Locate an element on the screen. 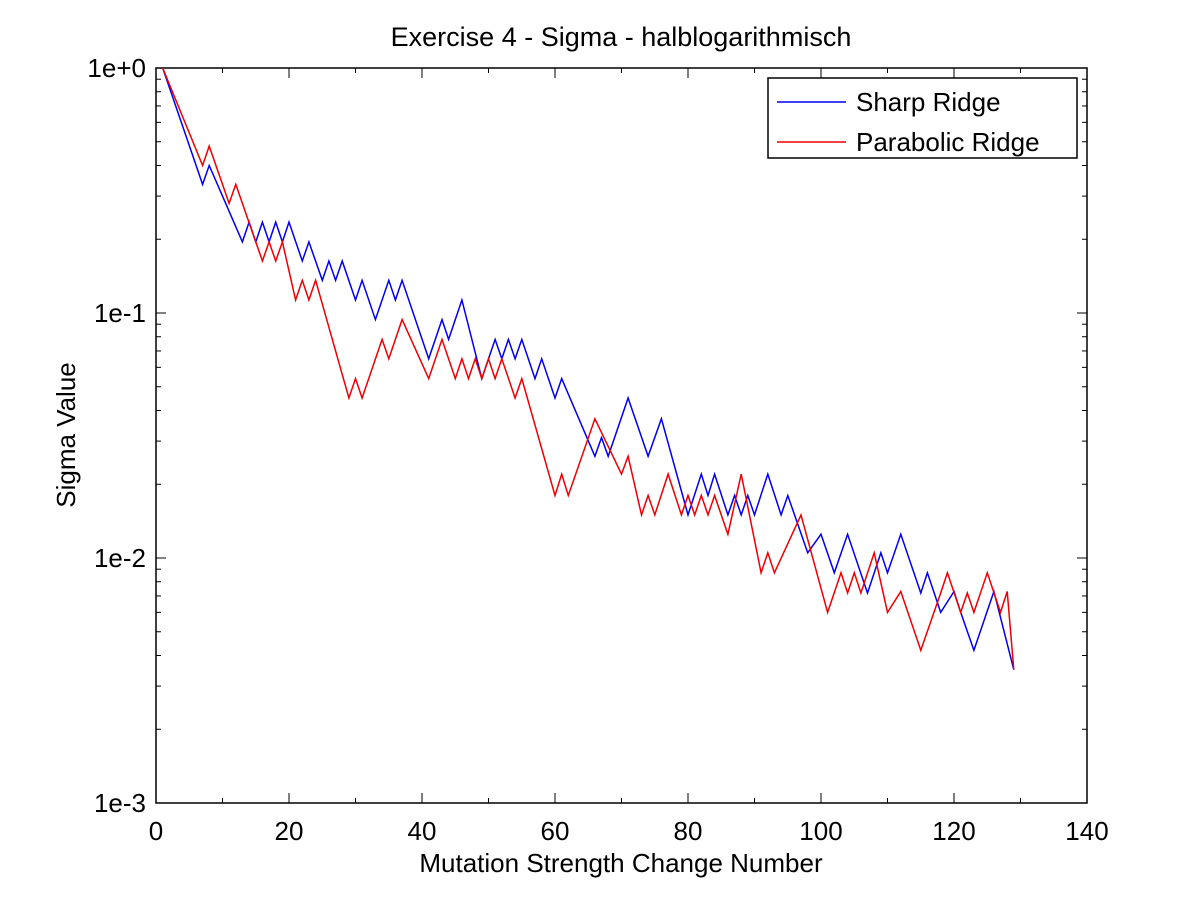 The image size is (1200, 900). x-tick-label: 100 is located at coordinates (820, 831).